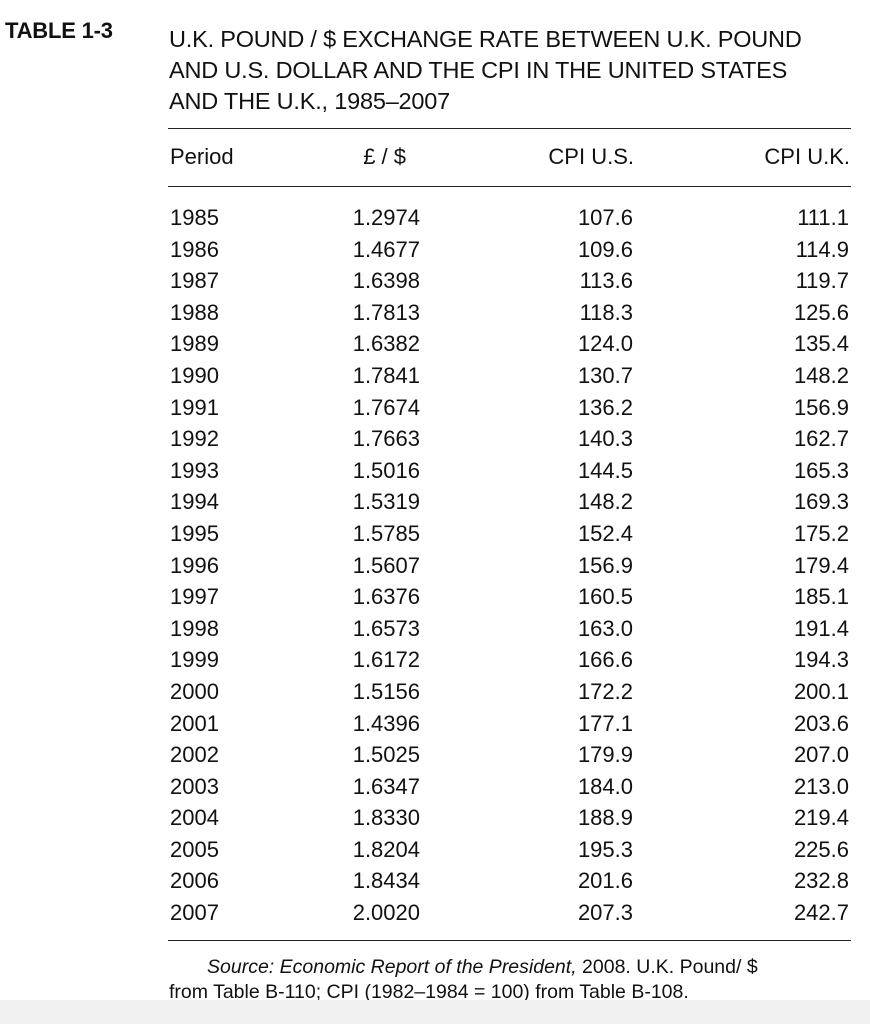 This screenshot has width=870, height=1024. I want to click on cell-exchange-rate: 1.7813, so click(386, 312).